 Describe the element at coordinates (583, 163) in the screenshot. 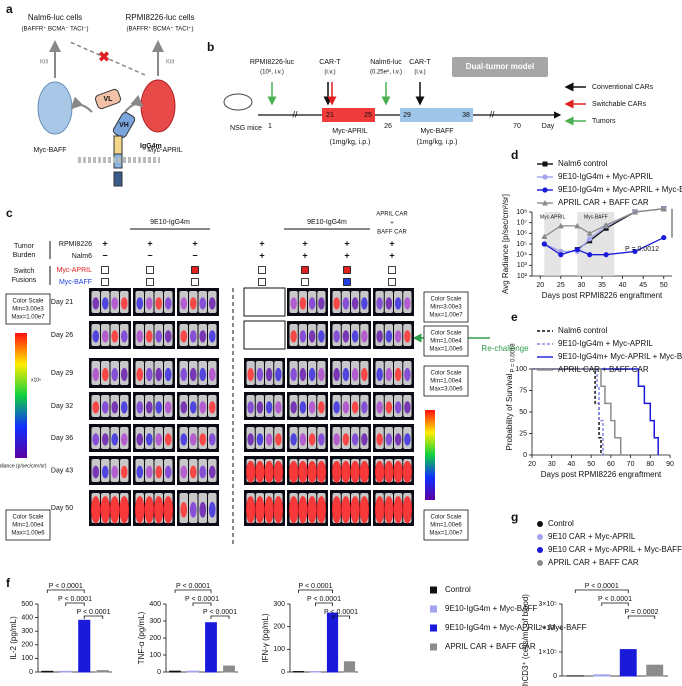

I see `legend-label: Nalm6 control` at that location.